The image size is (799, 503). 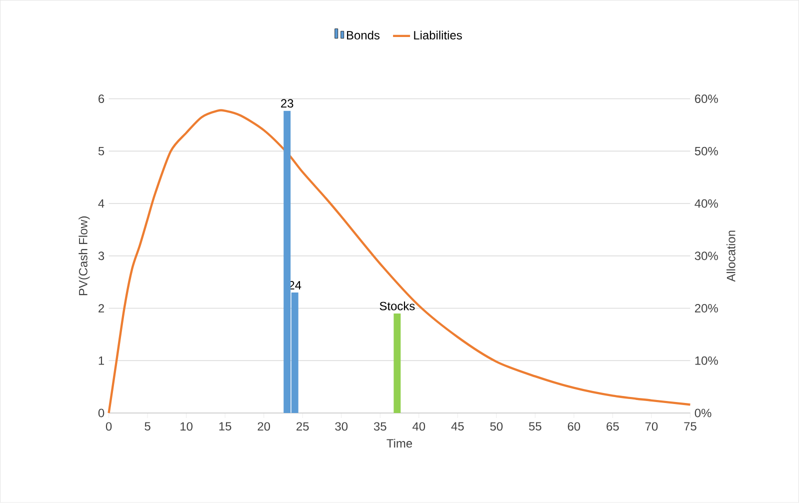 I want to click on y-tick-label: 3, so click(x=101, y=256).